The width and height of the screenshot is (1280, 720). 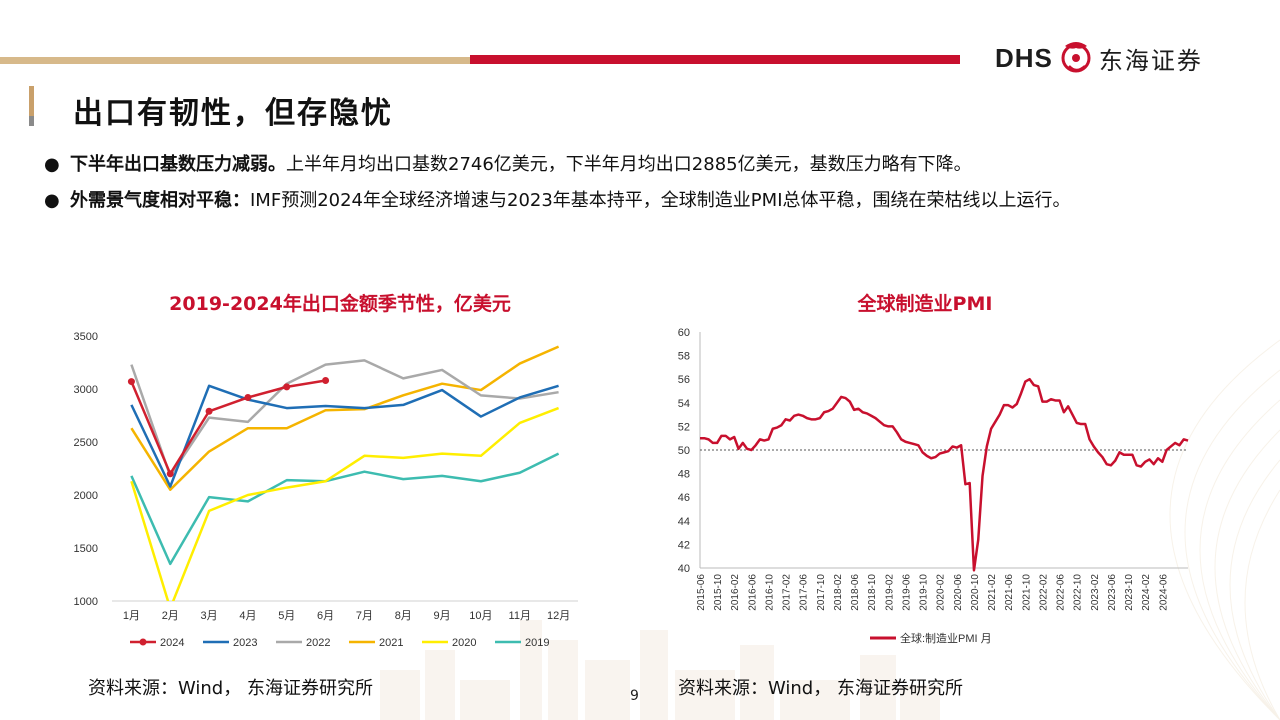 I want to click on x-tick-label: 2017-10, so click(x=821, y=592).